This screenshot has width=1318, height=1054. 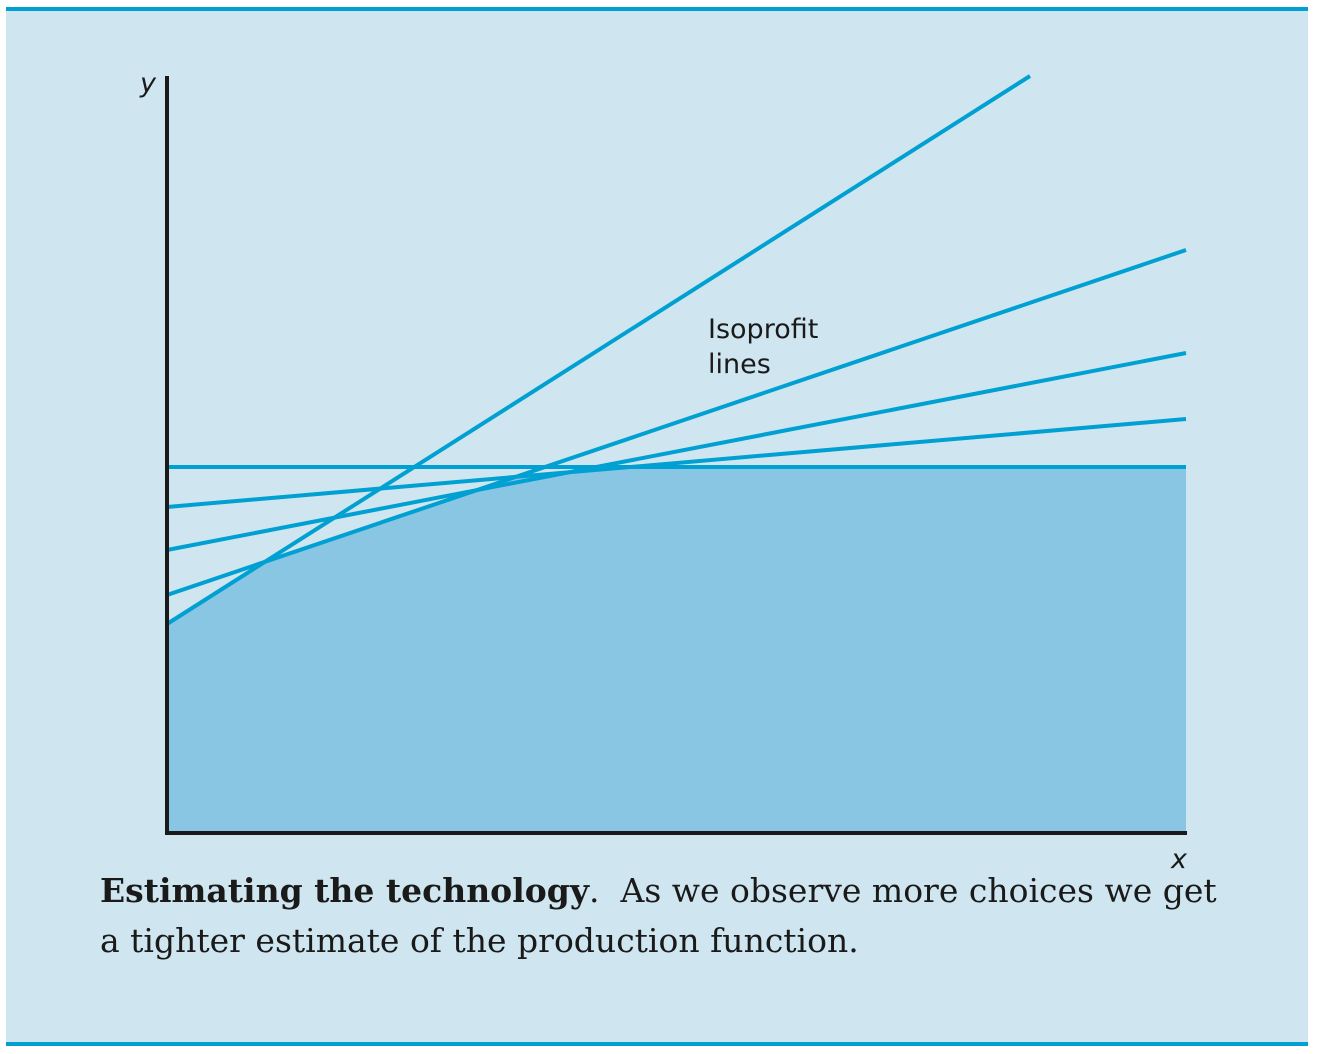 What do you see at coordinates (763, 329) in the screenshot?
I see `isoprofit-annotation-line1: Isoprofit` at bounding box center [763, 329].